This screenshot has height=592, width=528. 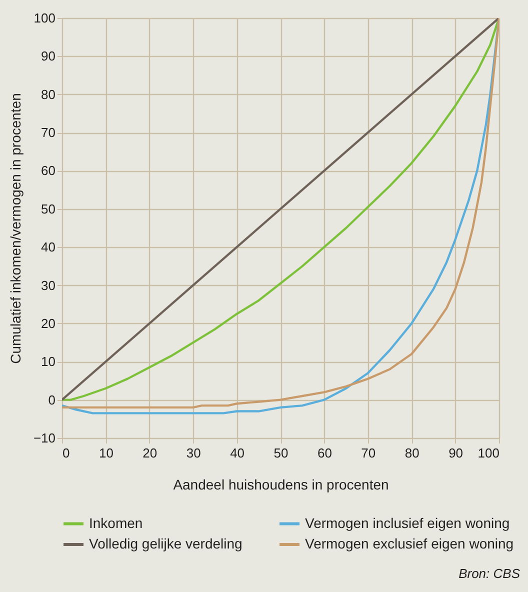 I want to click on x-tick-label: 20, so click(x=150, y=453).